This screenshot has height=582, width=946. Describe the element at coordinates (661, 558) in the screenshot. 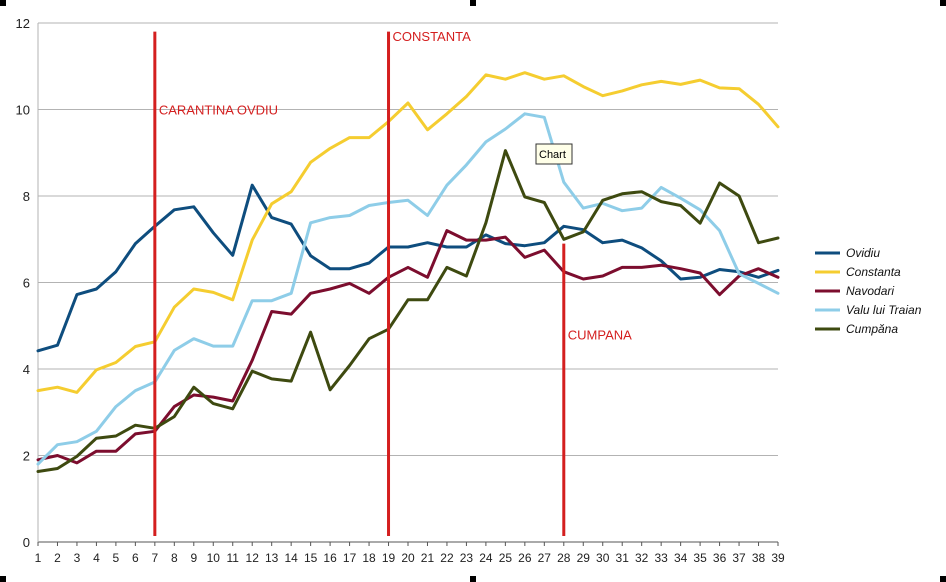

I see `x-tick-label: 33` at that location.